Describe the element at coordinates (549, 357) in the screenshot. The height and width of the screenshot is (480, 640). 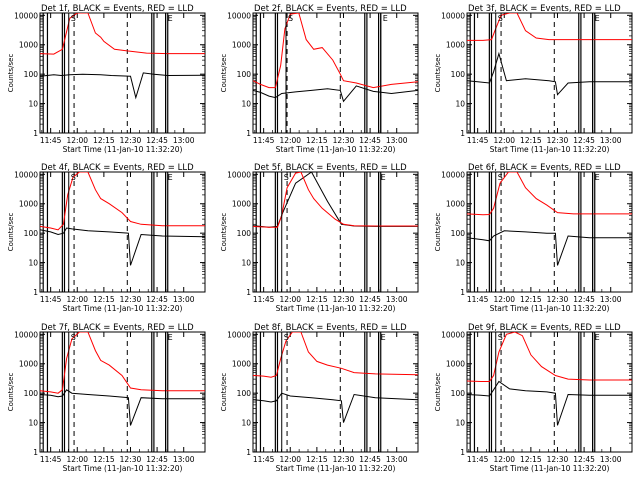
I see `series-line-lld` at that location.